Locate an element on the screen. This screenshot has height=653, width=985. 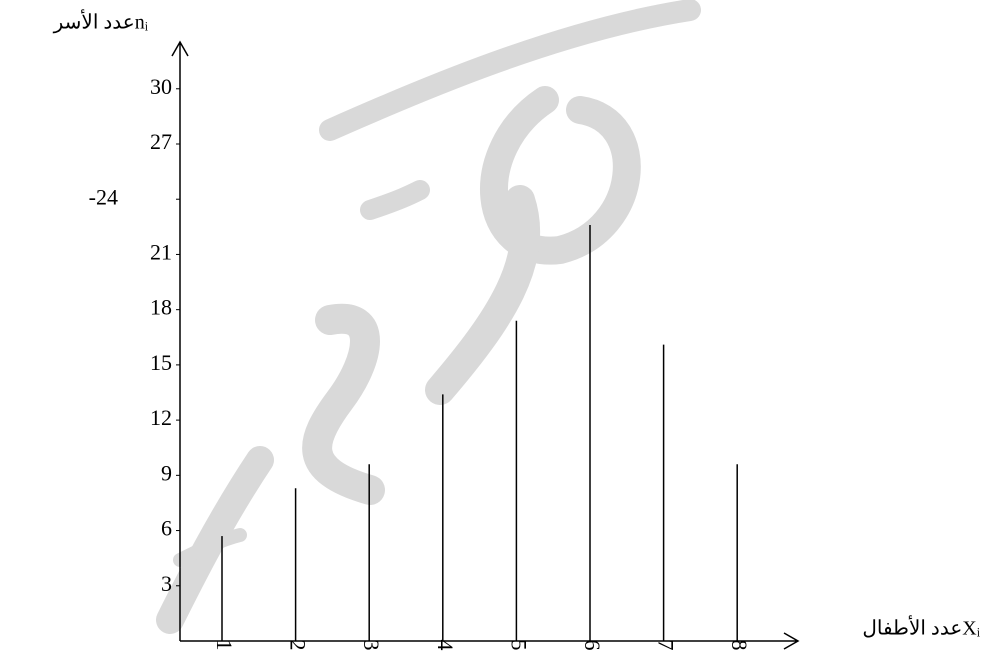
x-axis is located at coordinates (490, 641).